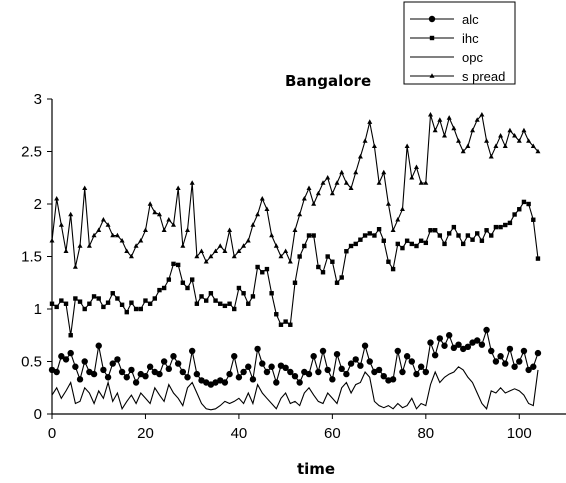  Describe the element at coordinates (459, 43) in the screenshot. I see `legend-box` at that location.